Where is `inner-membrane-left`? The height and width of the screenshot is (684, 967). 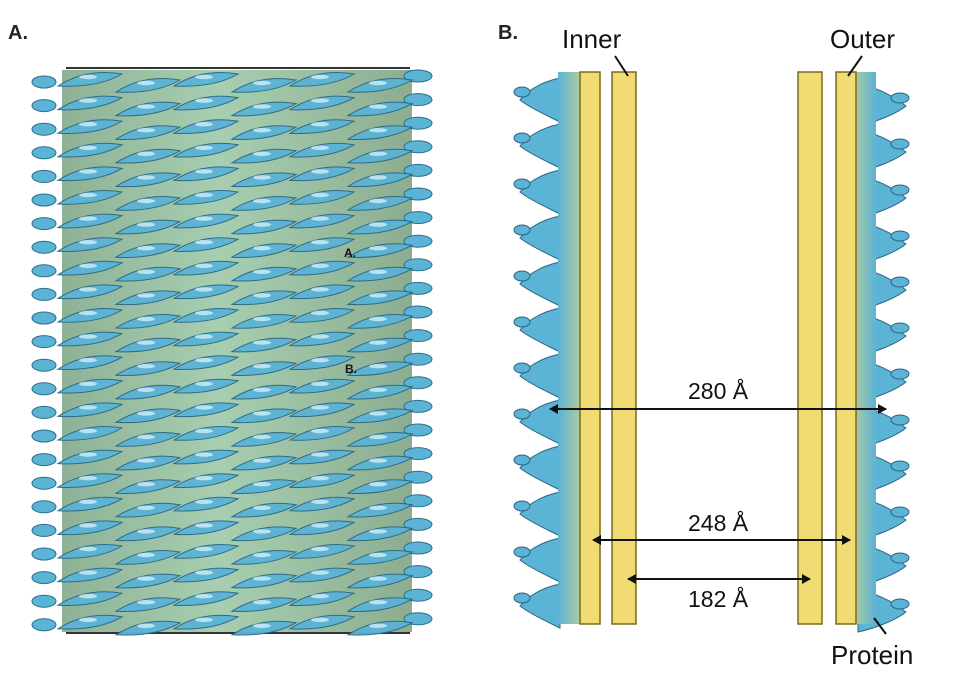 inner-membrane-left is located at coordinates (624, 348).